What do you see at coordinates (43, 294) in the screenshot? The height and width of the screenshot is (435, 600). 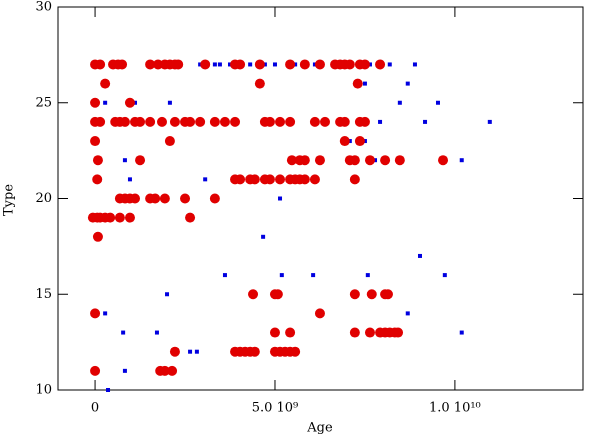 I see `y-tick-label: 15` at bounding box center [43, 294].